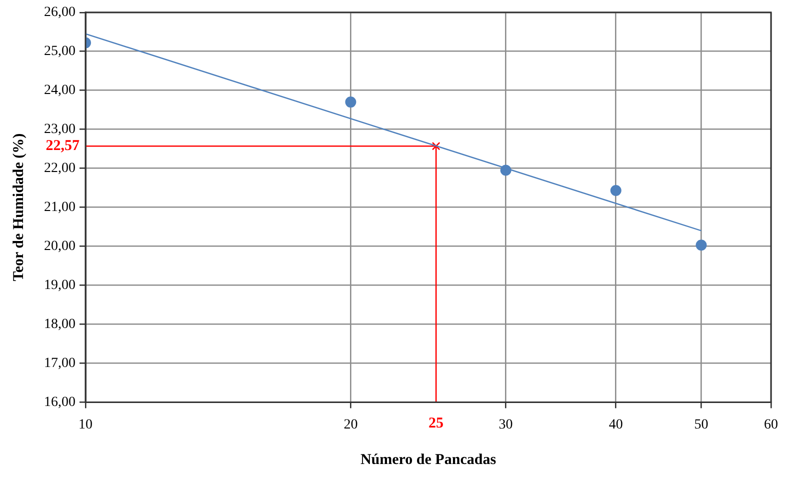 The image size is (786, 477). Describe the element at coordinates (60, 130) in the screenshot. I see `y-tick-label: 23,00` at that location.